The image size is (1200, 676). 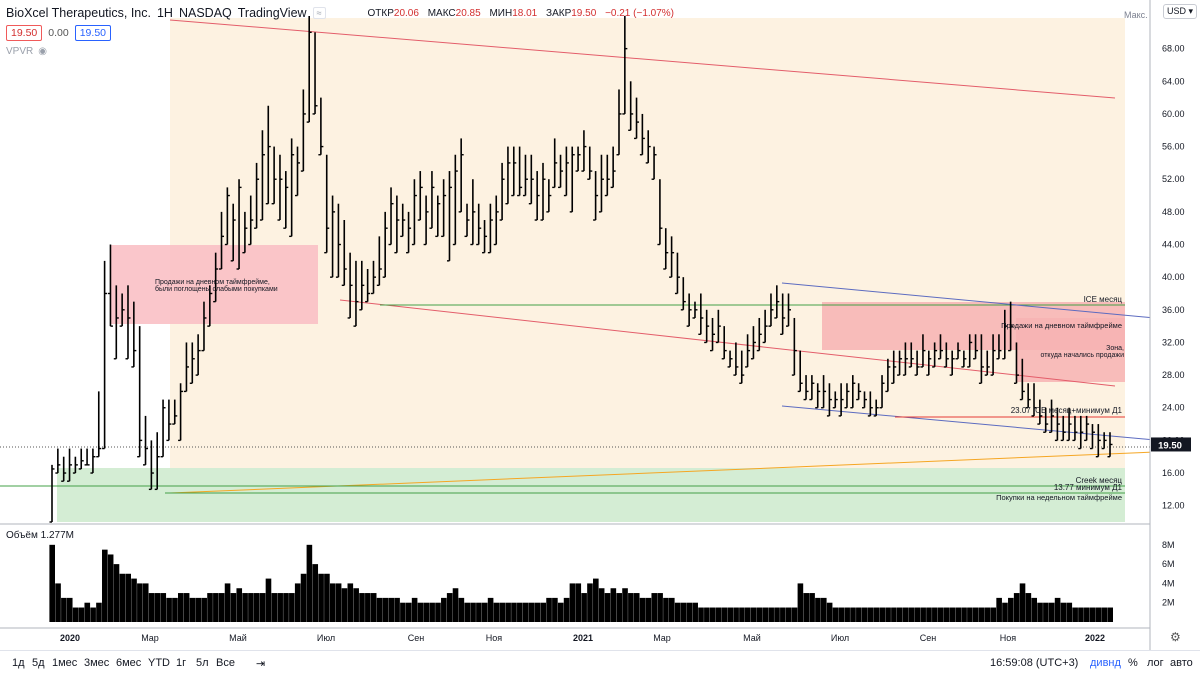 What do you see at coordinates (272, 13) in the screenshot?
I see `platform-label: TradingView` at bounding box center [272, 13].